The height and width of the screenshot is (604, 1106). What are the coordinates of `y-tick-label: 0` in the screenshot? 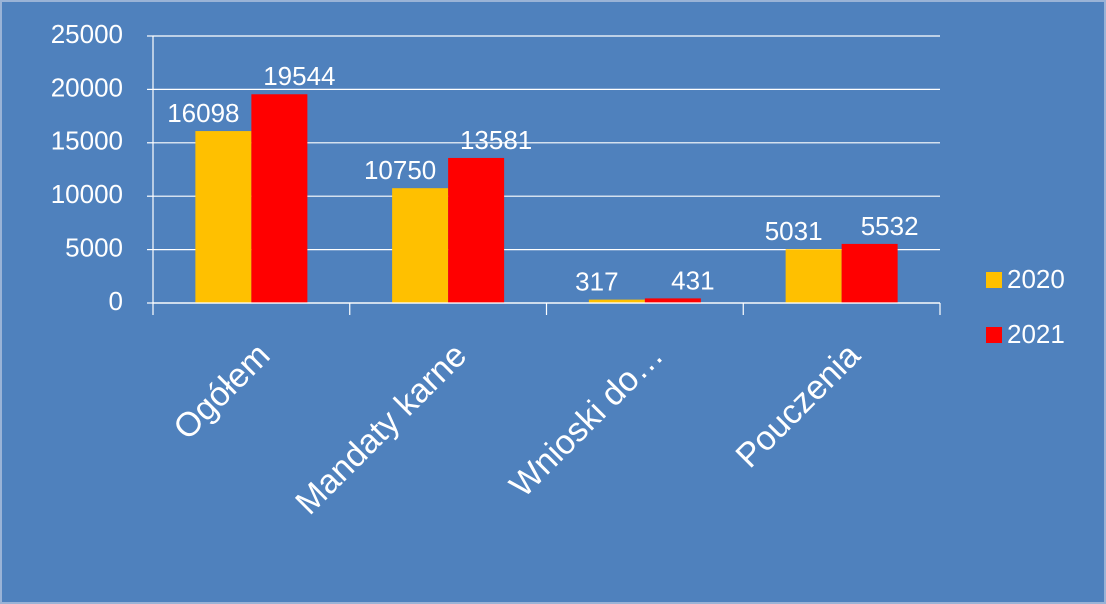 It's located at (116, 301).